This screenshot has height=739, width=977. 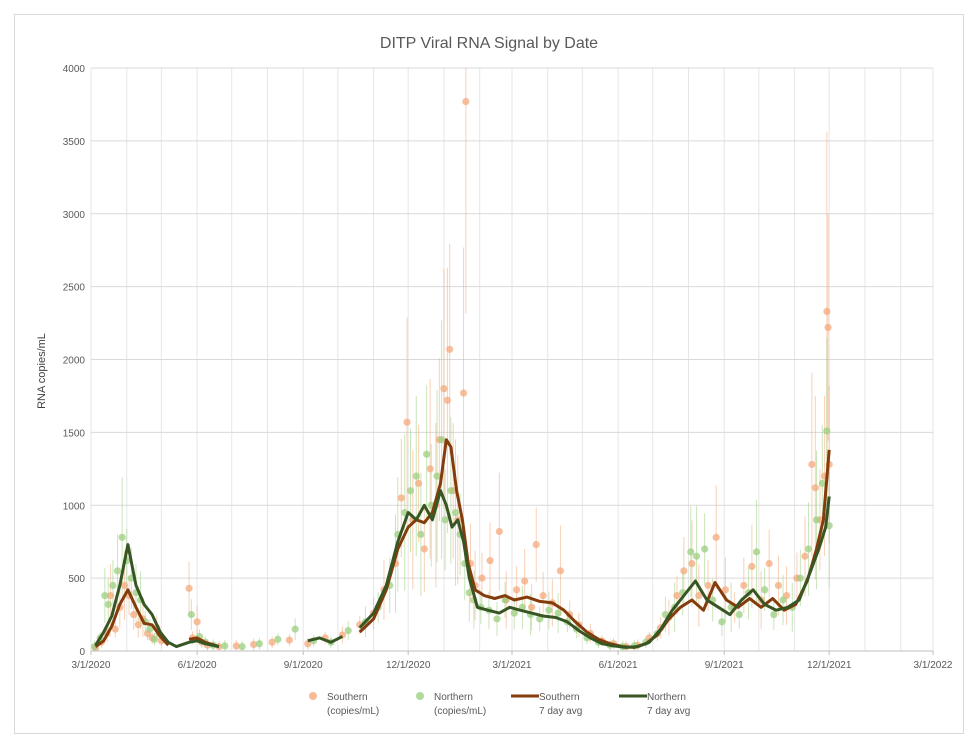 What do you see at coordinates (303, 665) in the screenshot?
I see `x-tick-label: 9/1/2020` at bounding box center [303, 665].